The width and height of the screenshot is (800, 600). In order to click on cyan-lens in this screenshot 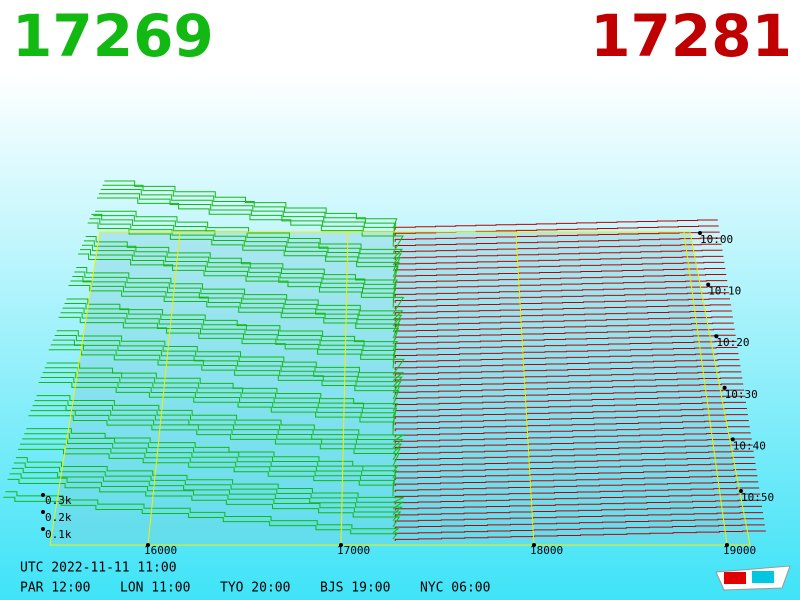, I will do `click(763, 577)`.